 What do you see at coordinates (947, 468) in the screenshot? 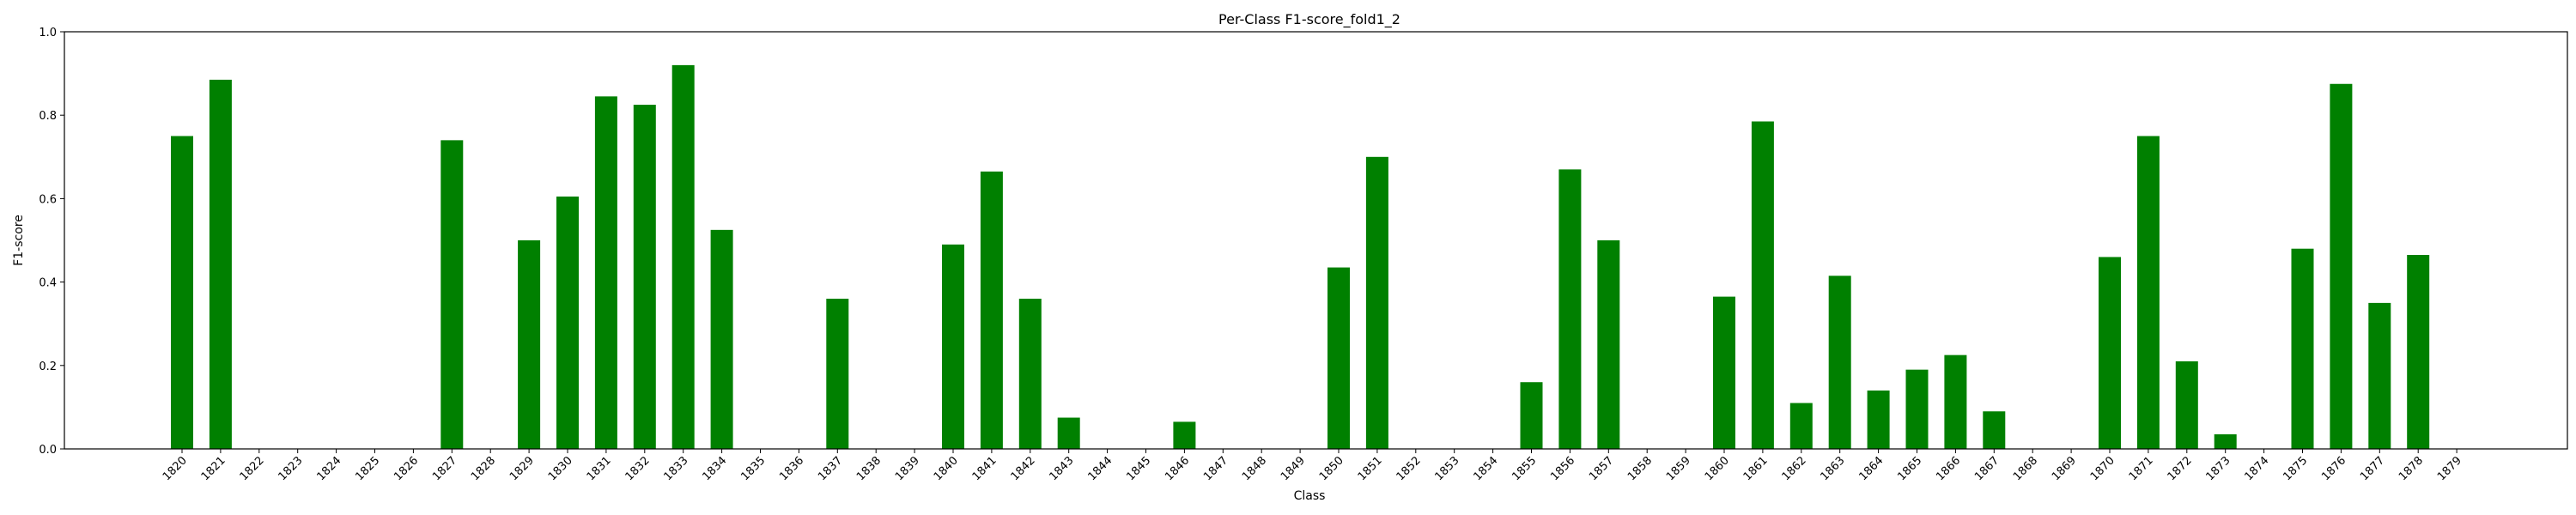
I see `x-tick-label-1840: 1840` at bounding box center [947, 468].